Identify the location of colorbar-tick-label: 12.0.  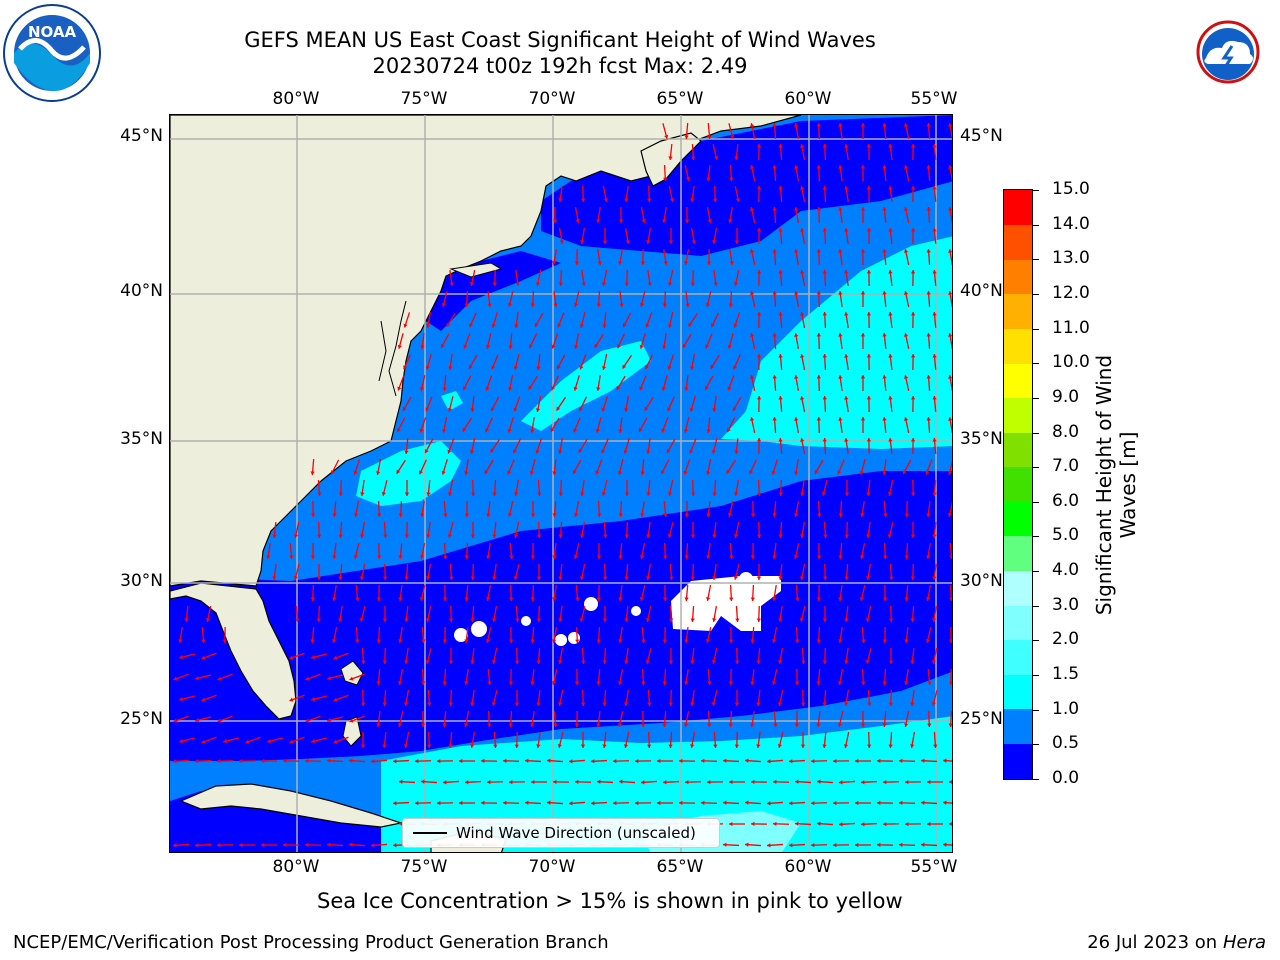
(1071, 292).